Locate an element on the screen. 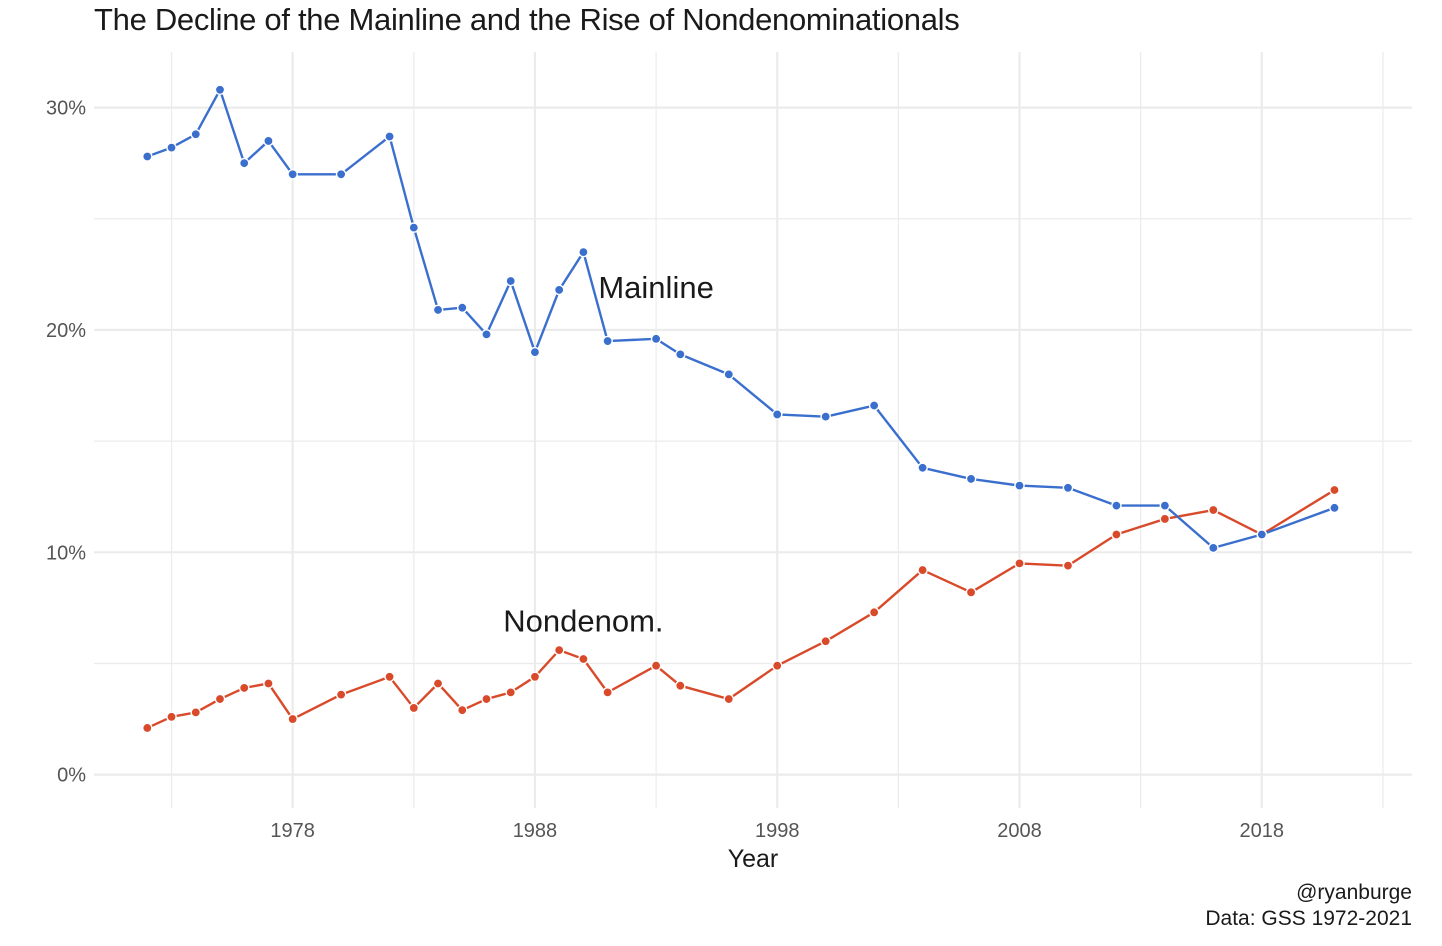 The image size is (1442, 946). y-axis-tick-labels: 0% 10% 20% 30% is located at coordinates (66, 442).